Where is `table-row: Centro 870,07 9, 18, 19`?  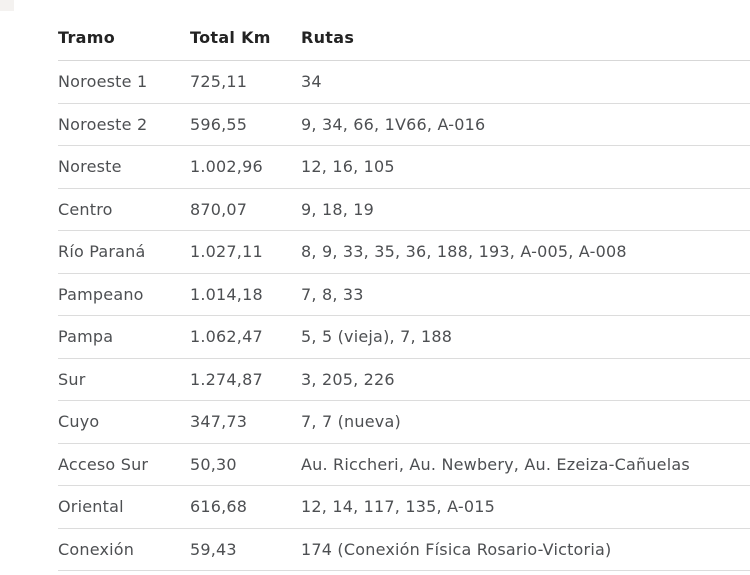
table-row: Centro 870,07 9, 18, 19 is located at coordinates (404, 209).